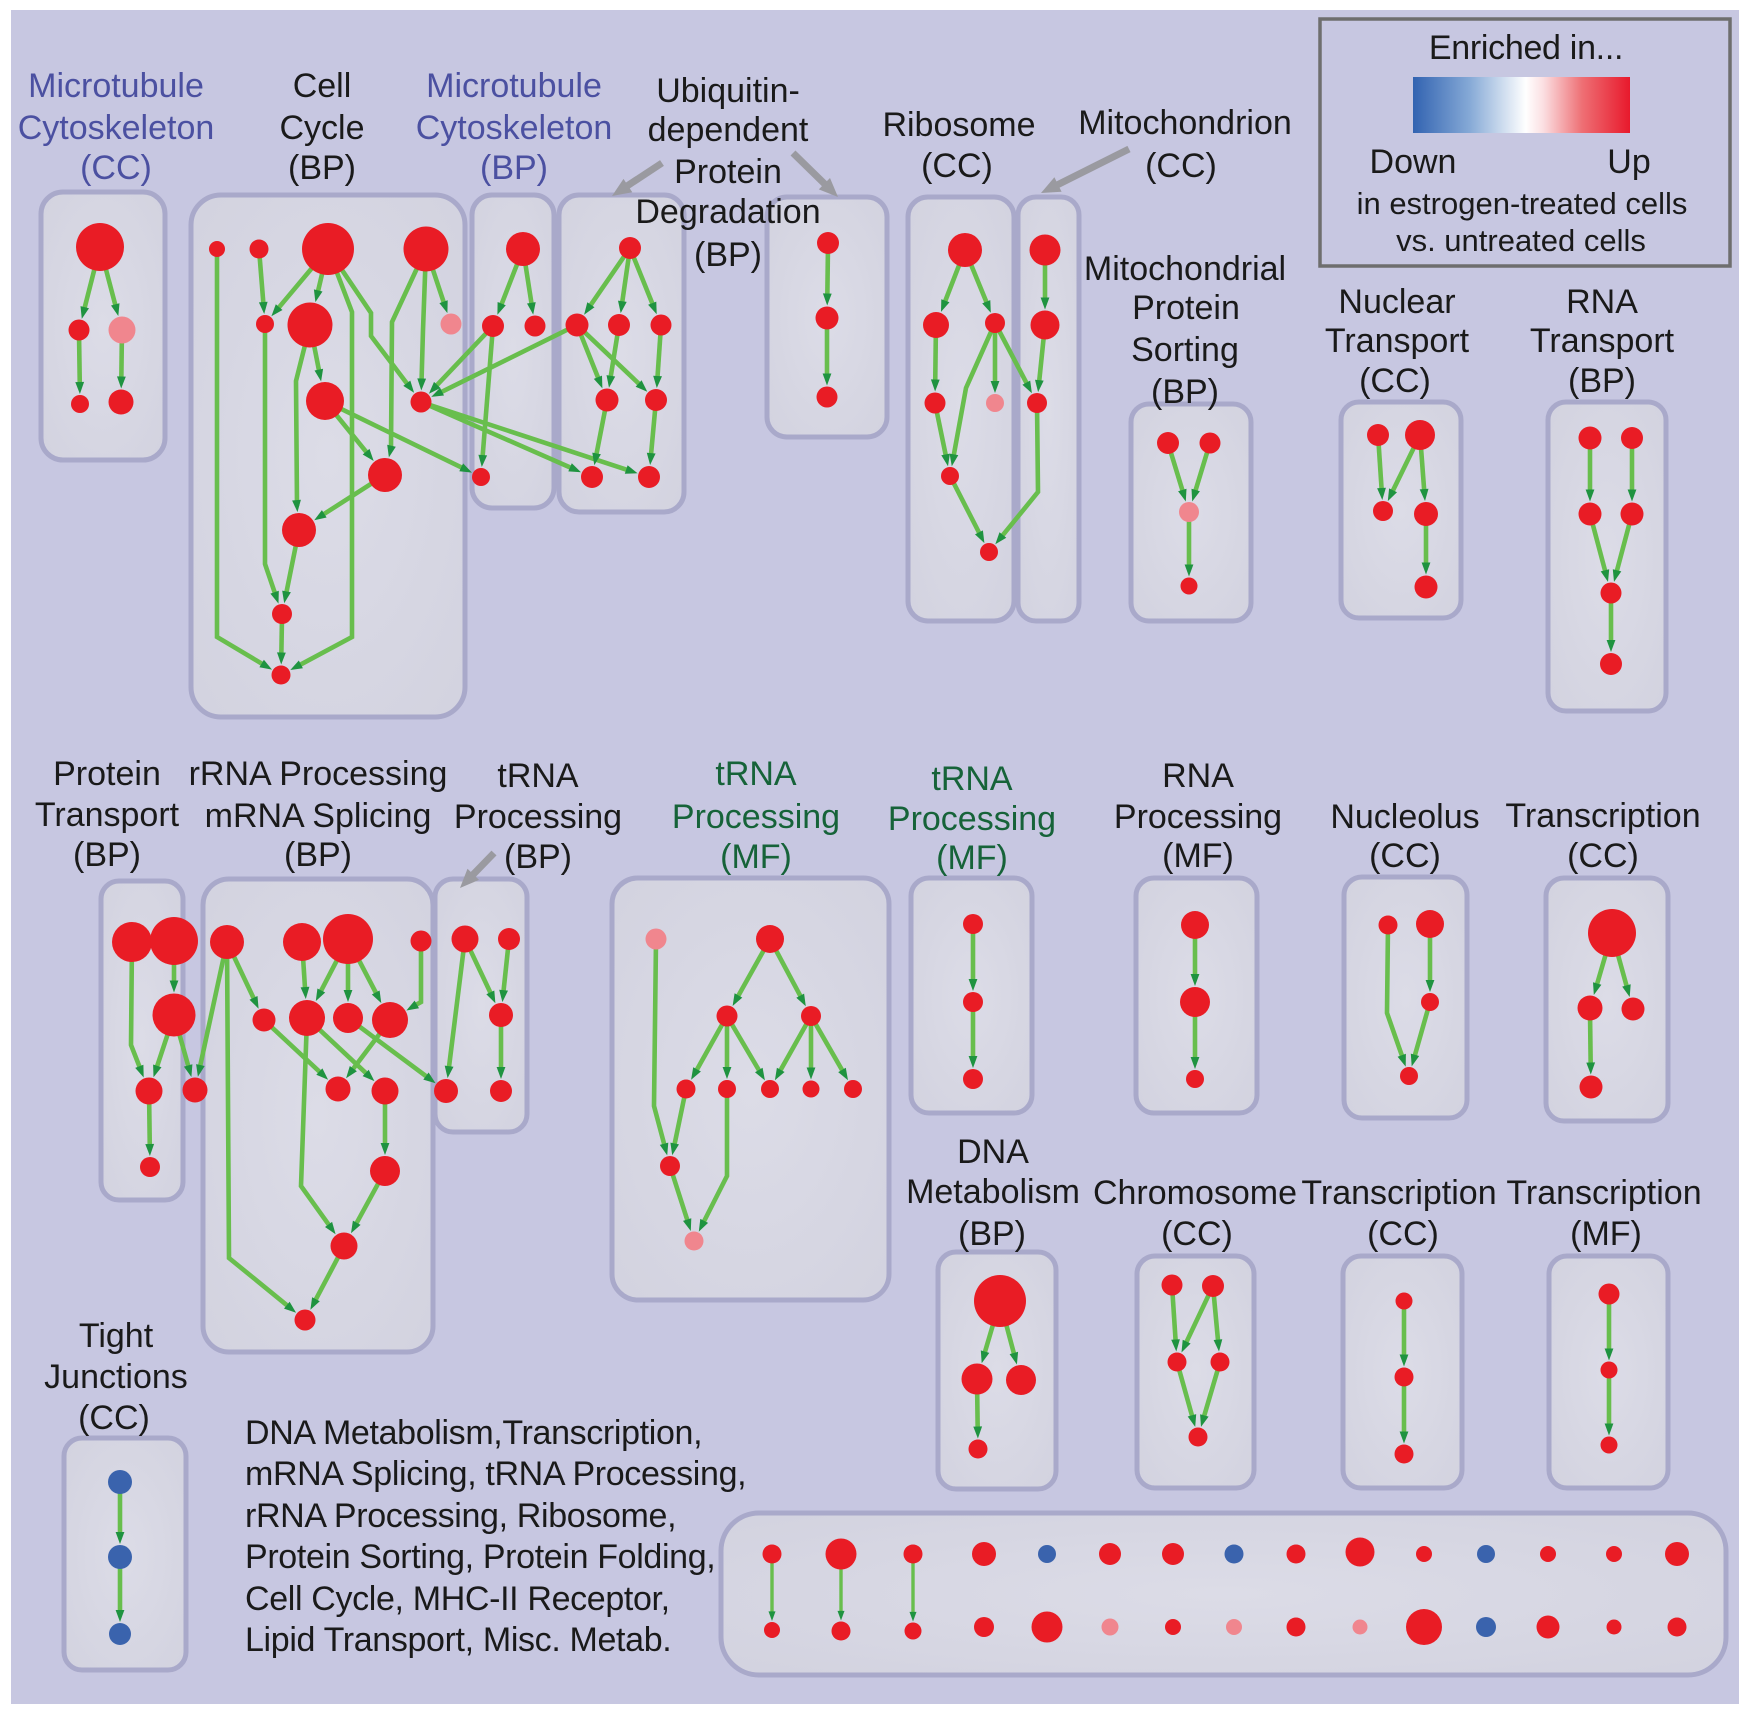  I want to click on svg-text: Down, so click(1413, 162).